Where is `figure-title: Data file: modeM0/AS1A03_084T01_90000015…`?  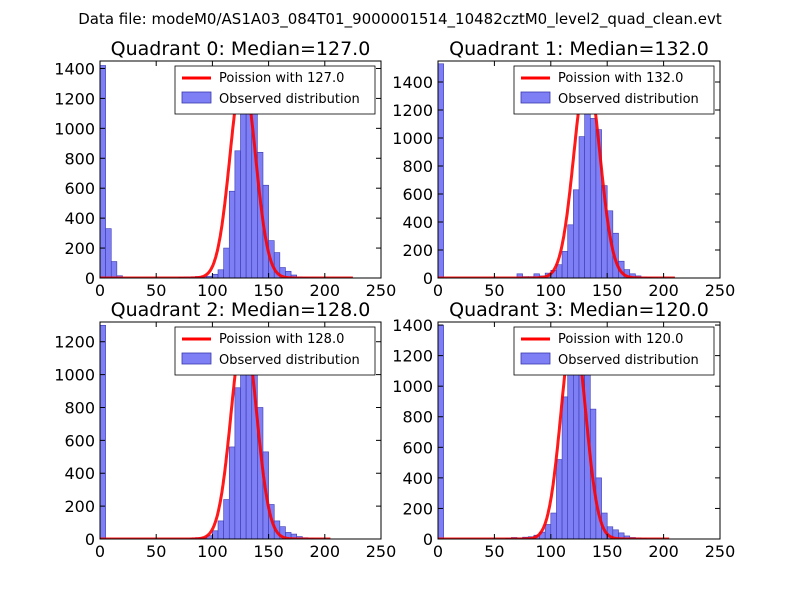 figure-title: Data file: modeM0/AS1A03_084T01_90000015… is located at coordinates (400, 19).